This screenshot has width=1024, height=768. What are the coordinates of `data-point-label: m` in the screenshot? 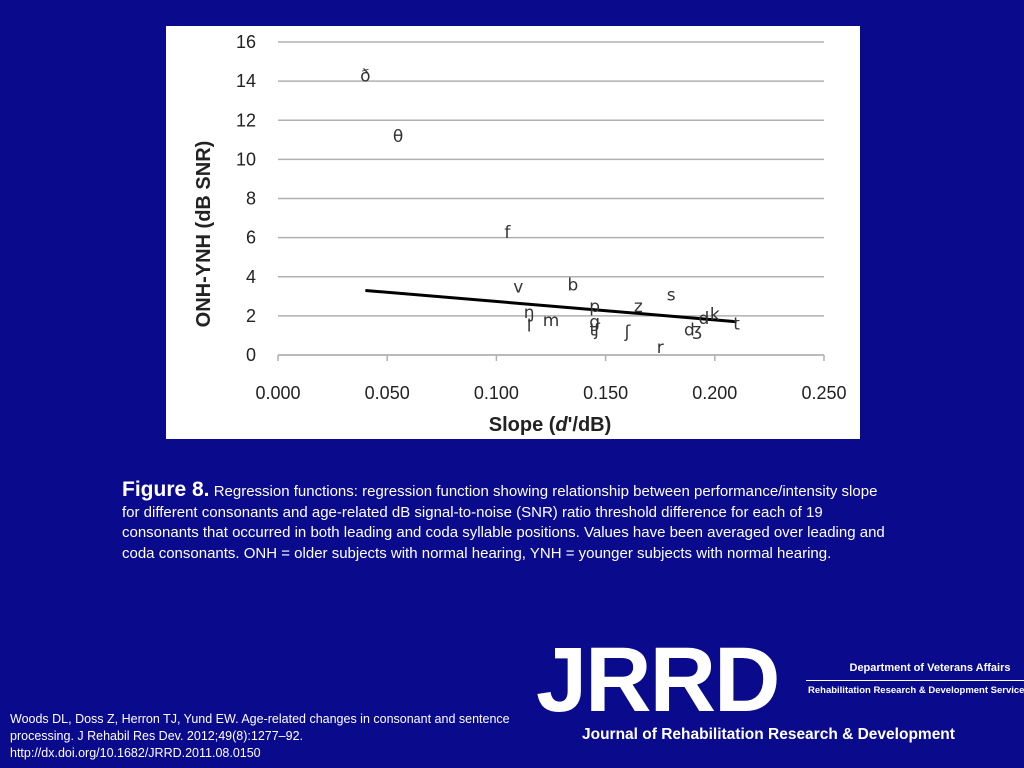 It's located at (551, 321).